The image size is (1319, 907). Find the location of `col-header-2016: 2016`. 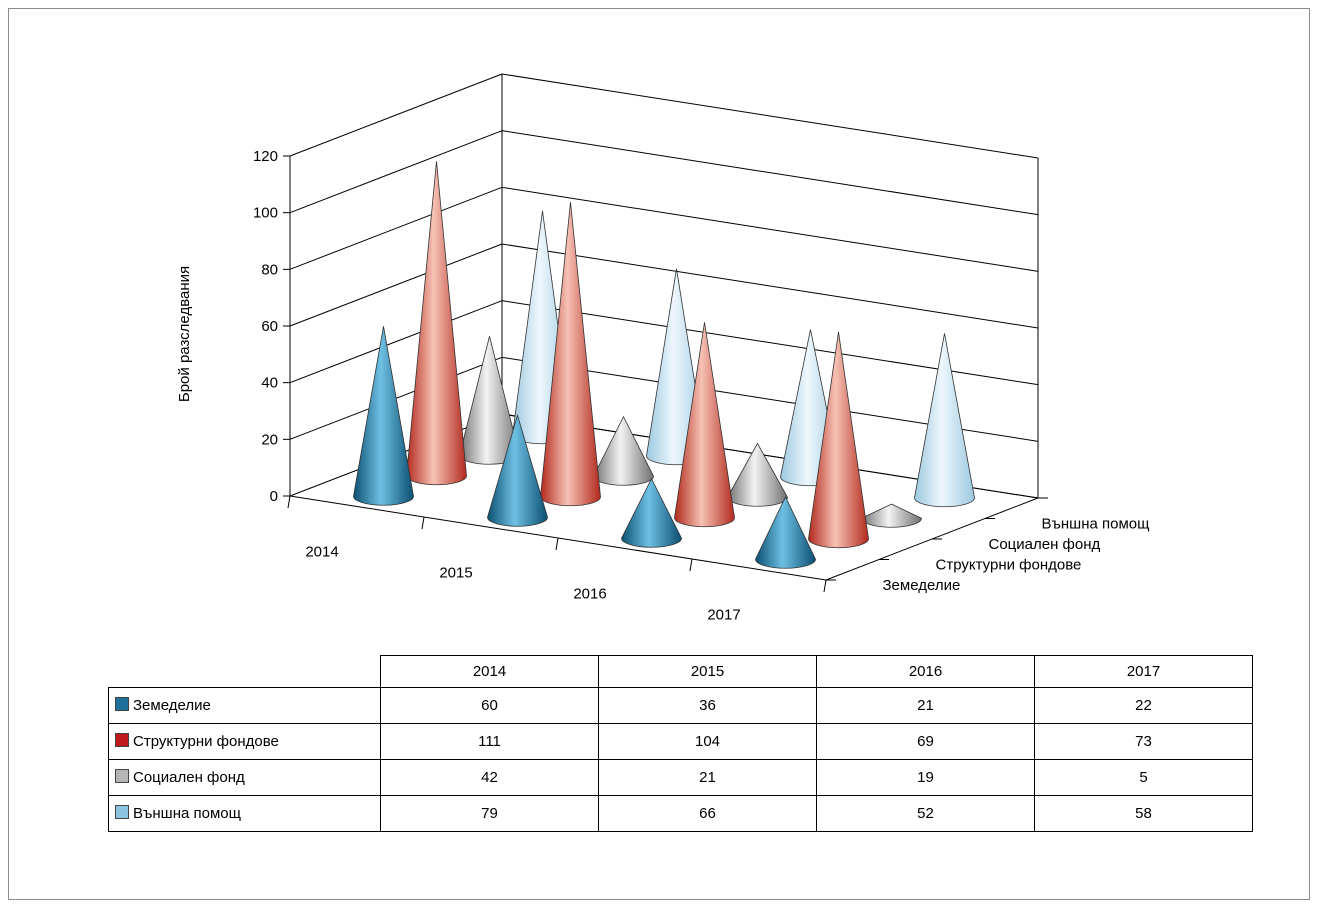

col-header-2016: 2016 is located at coordinates (925, 671).